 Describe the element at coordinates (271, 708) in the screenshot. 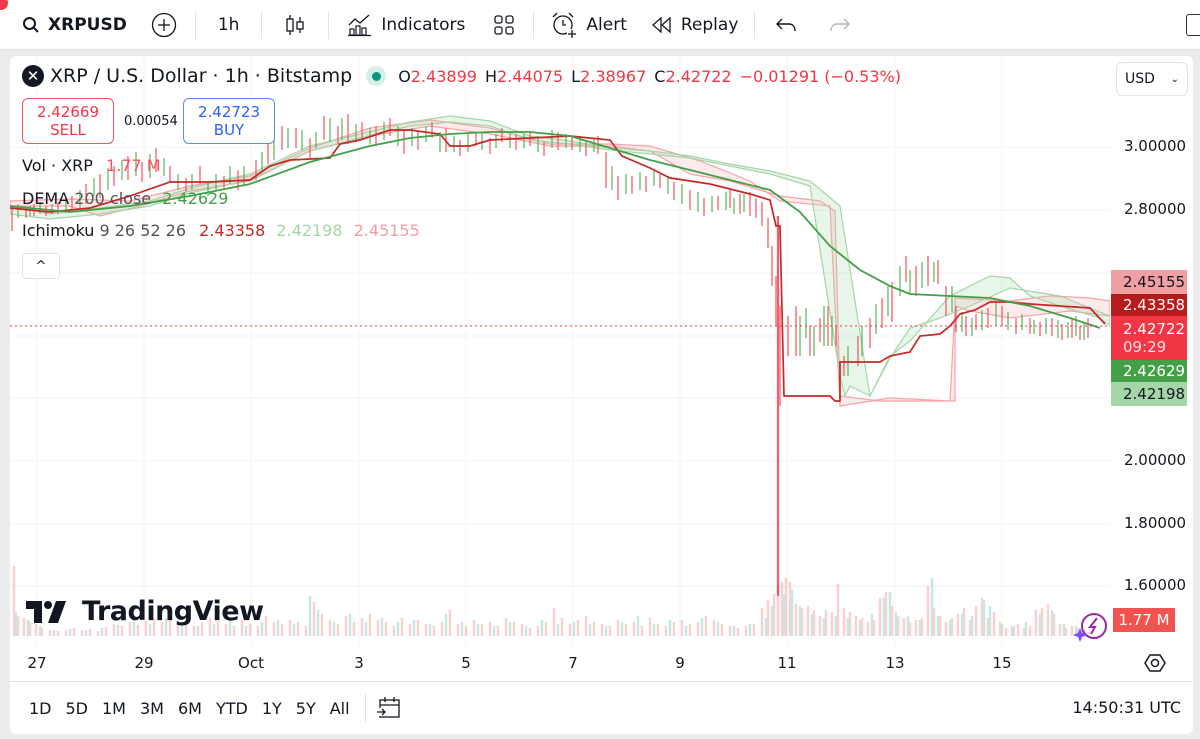

I see `range-button-1y: 1Y` at that location.